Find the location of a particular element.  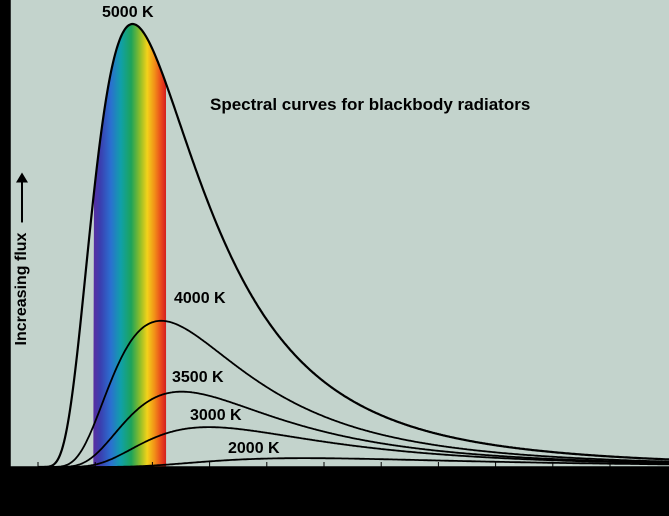

chart-title: Spectral curves for blackbody radiators is located at coordinates (370, 104).